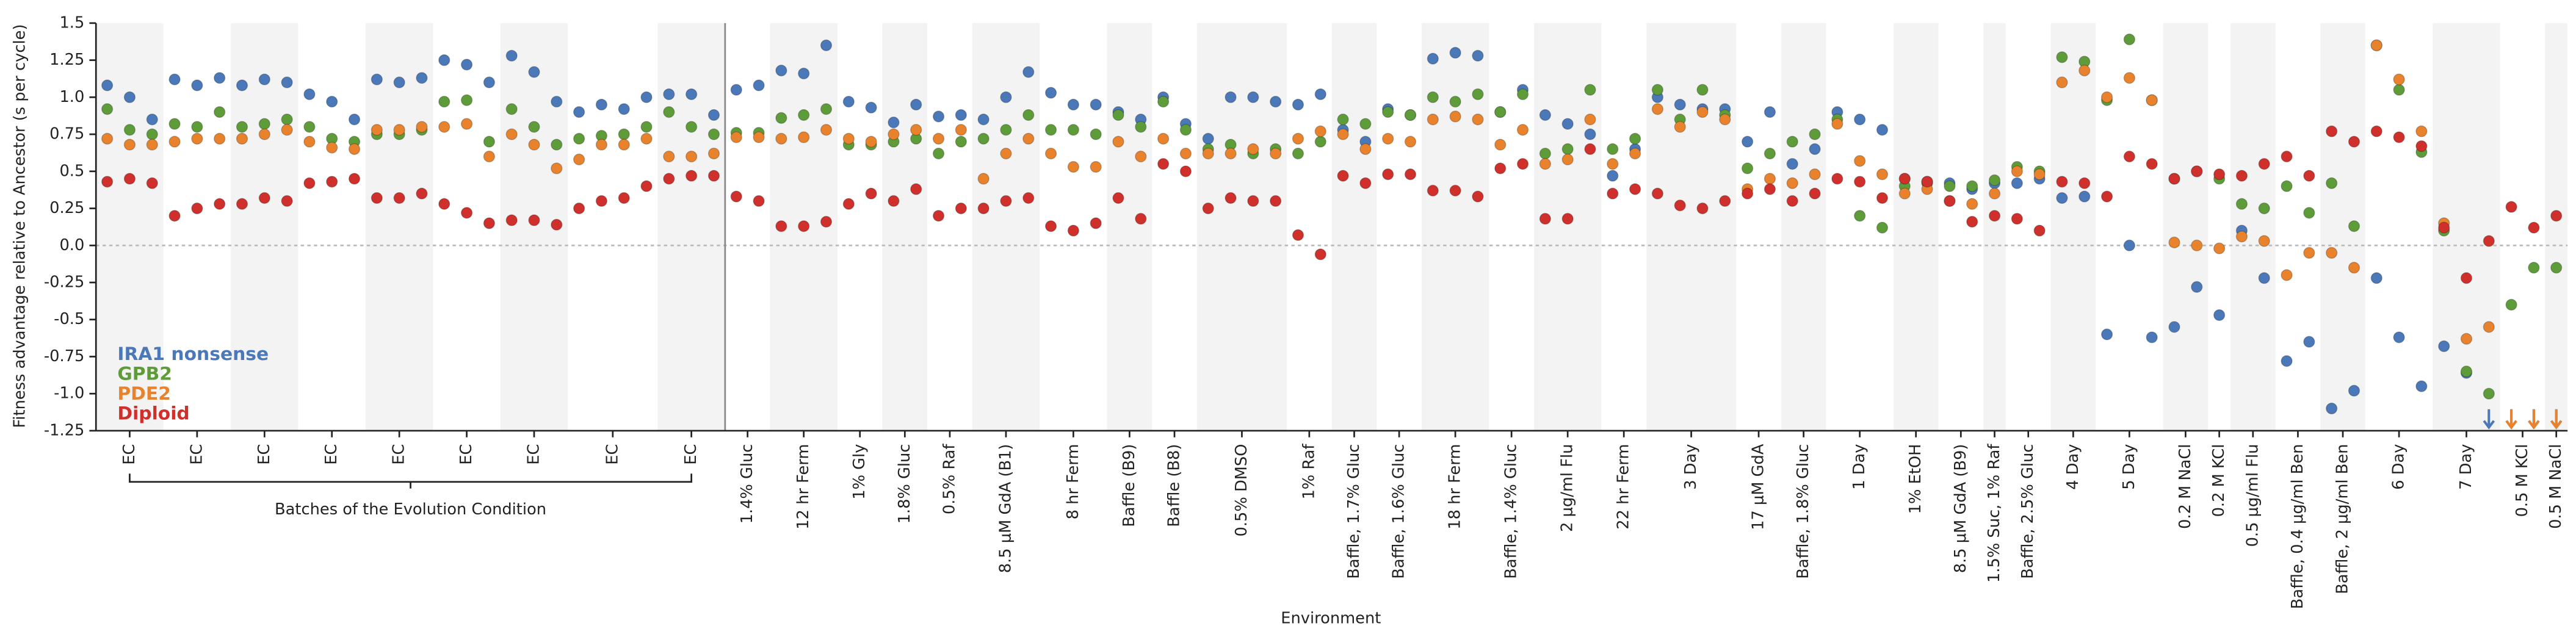 This screenshot has height=637, width=2576. What do you see at coordinates (71, 245) in the screenshot?
I see `y-tick-label: 0.0` at bounding box center [71, 245].